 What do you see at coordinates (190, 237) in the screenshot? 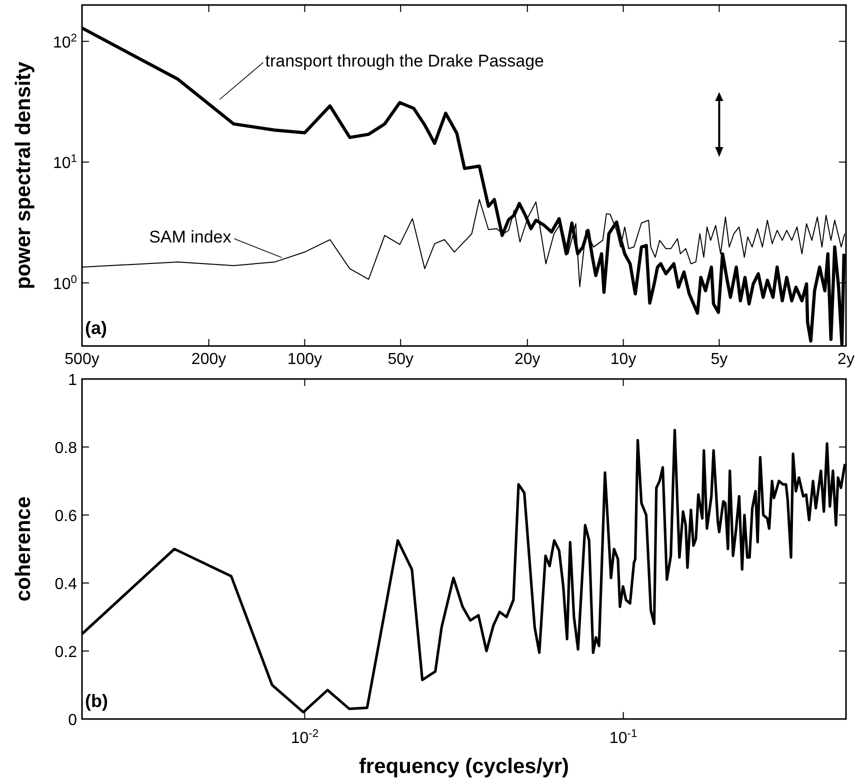
I see `legend-label: SAM index` at bounding box center [190, 237].